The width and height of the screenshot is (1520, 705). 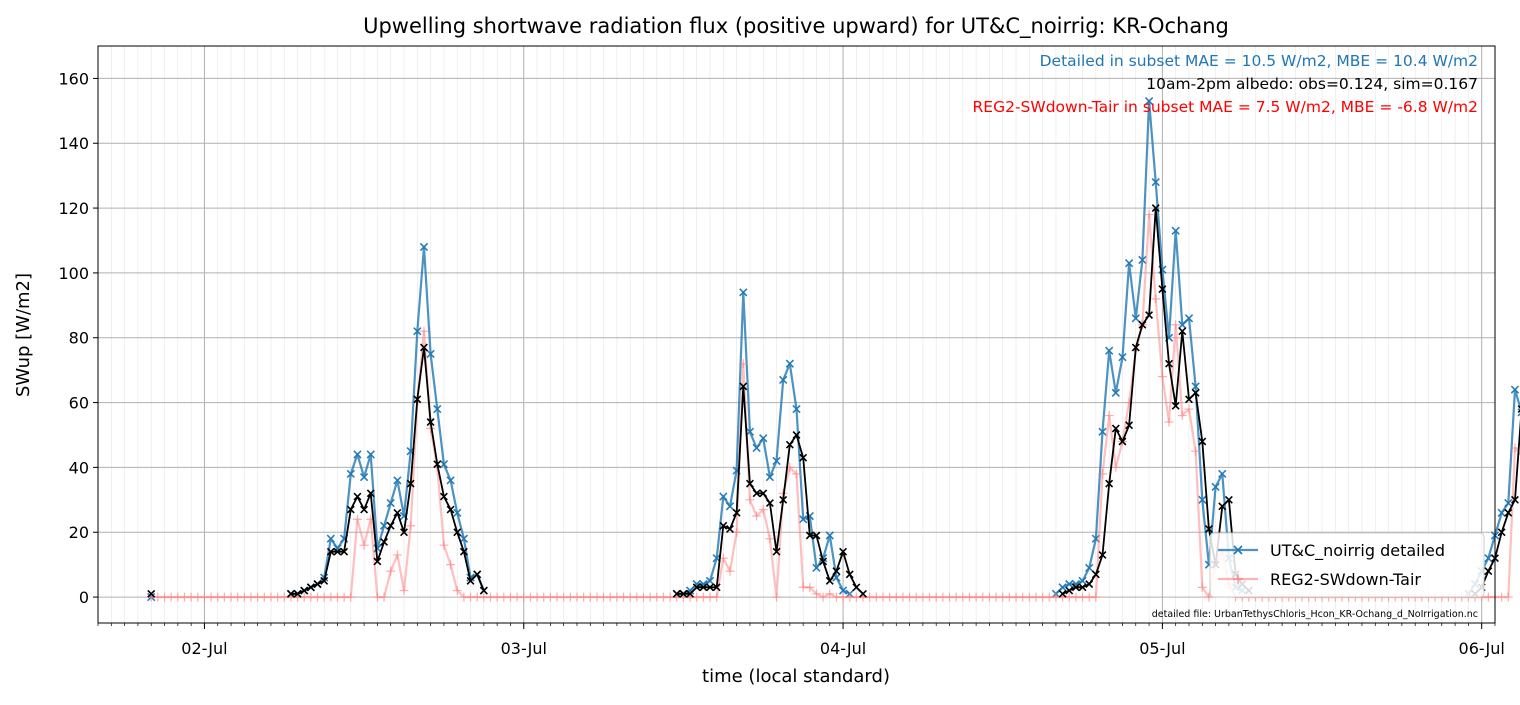 What do you see at coordinates (1345, 579) in the screenshot?
I see `legend-label-reg2: REG2-SWdown-Tair` at bounding box center [1345, 579].